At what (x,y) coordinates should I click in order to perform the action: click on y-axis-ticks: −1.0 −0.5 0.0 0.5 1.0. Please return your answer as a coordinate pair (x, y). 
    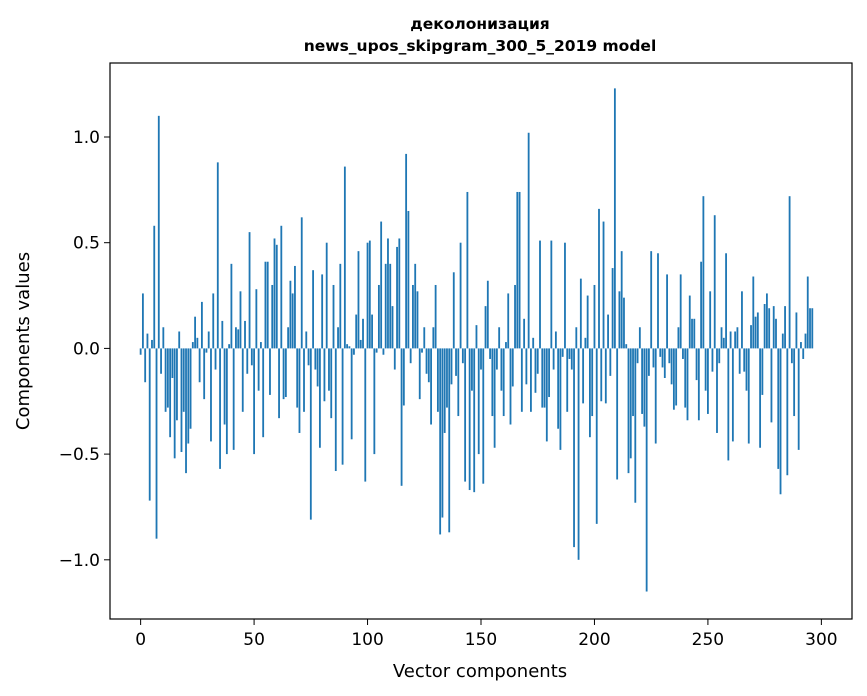
    Looking at the image, I should click on (84, 349).